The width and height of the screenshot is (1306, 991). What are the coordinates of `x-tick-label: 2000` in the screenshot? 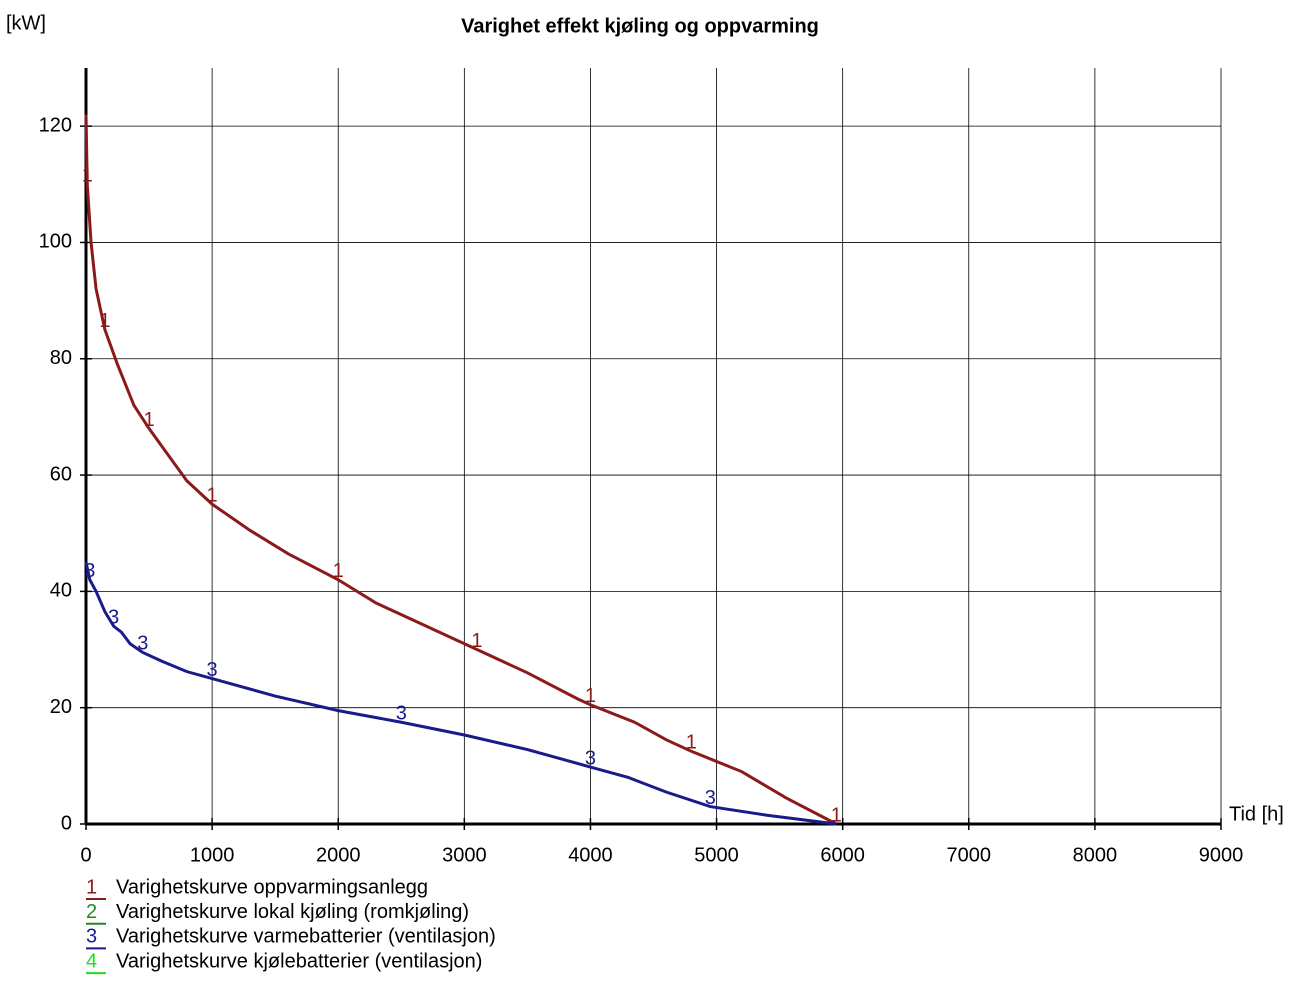 It's located at (338, 855).